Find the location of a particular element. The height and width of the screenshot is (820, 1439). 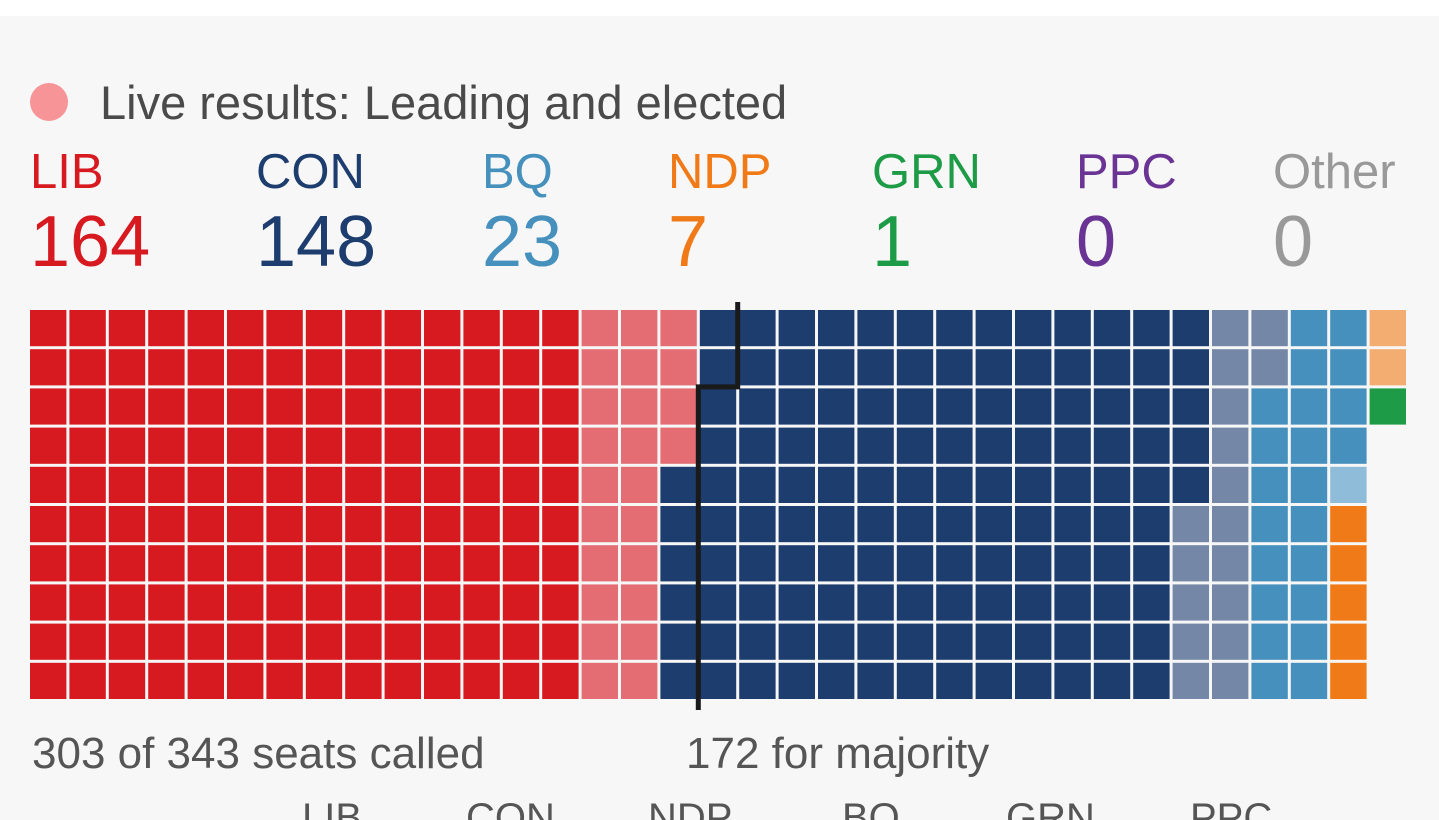

party-total-lib: LIB 164 is located at coordinates (90, 213).